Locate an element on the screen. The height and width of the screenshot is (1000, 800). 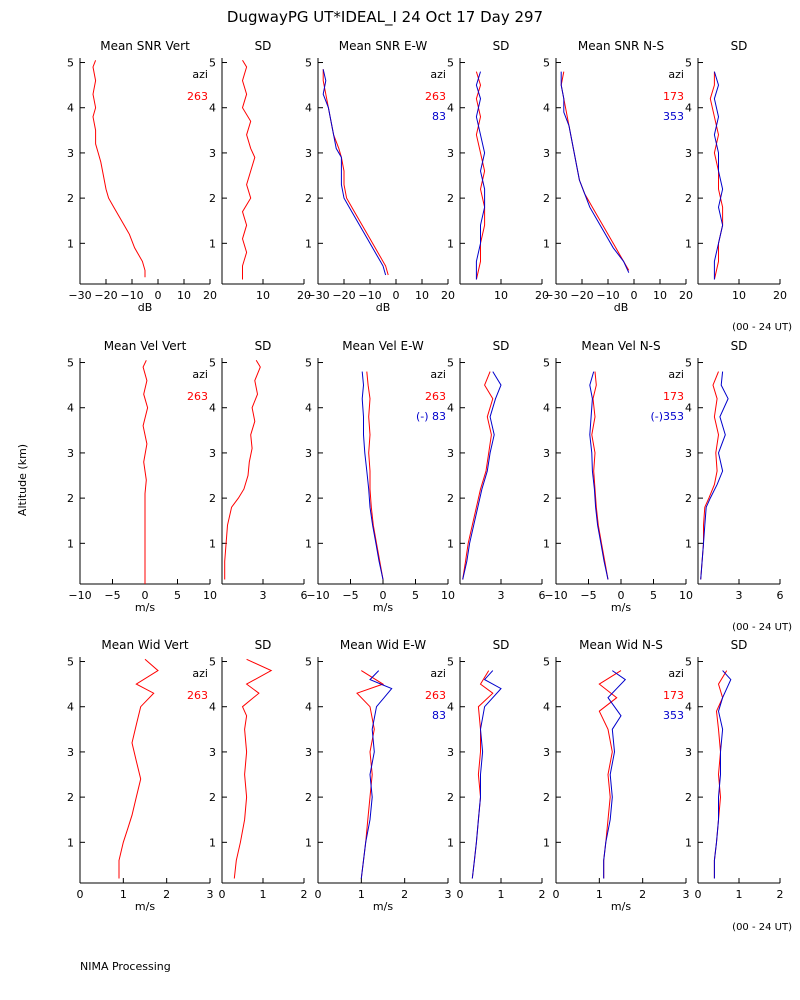
panel-title: Mean Wid Vert is located at coordinates (144, 645).